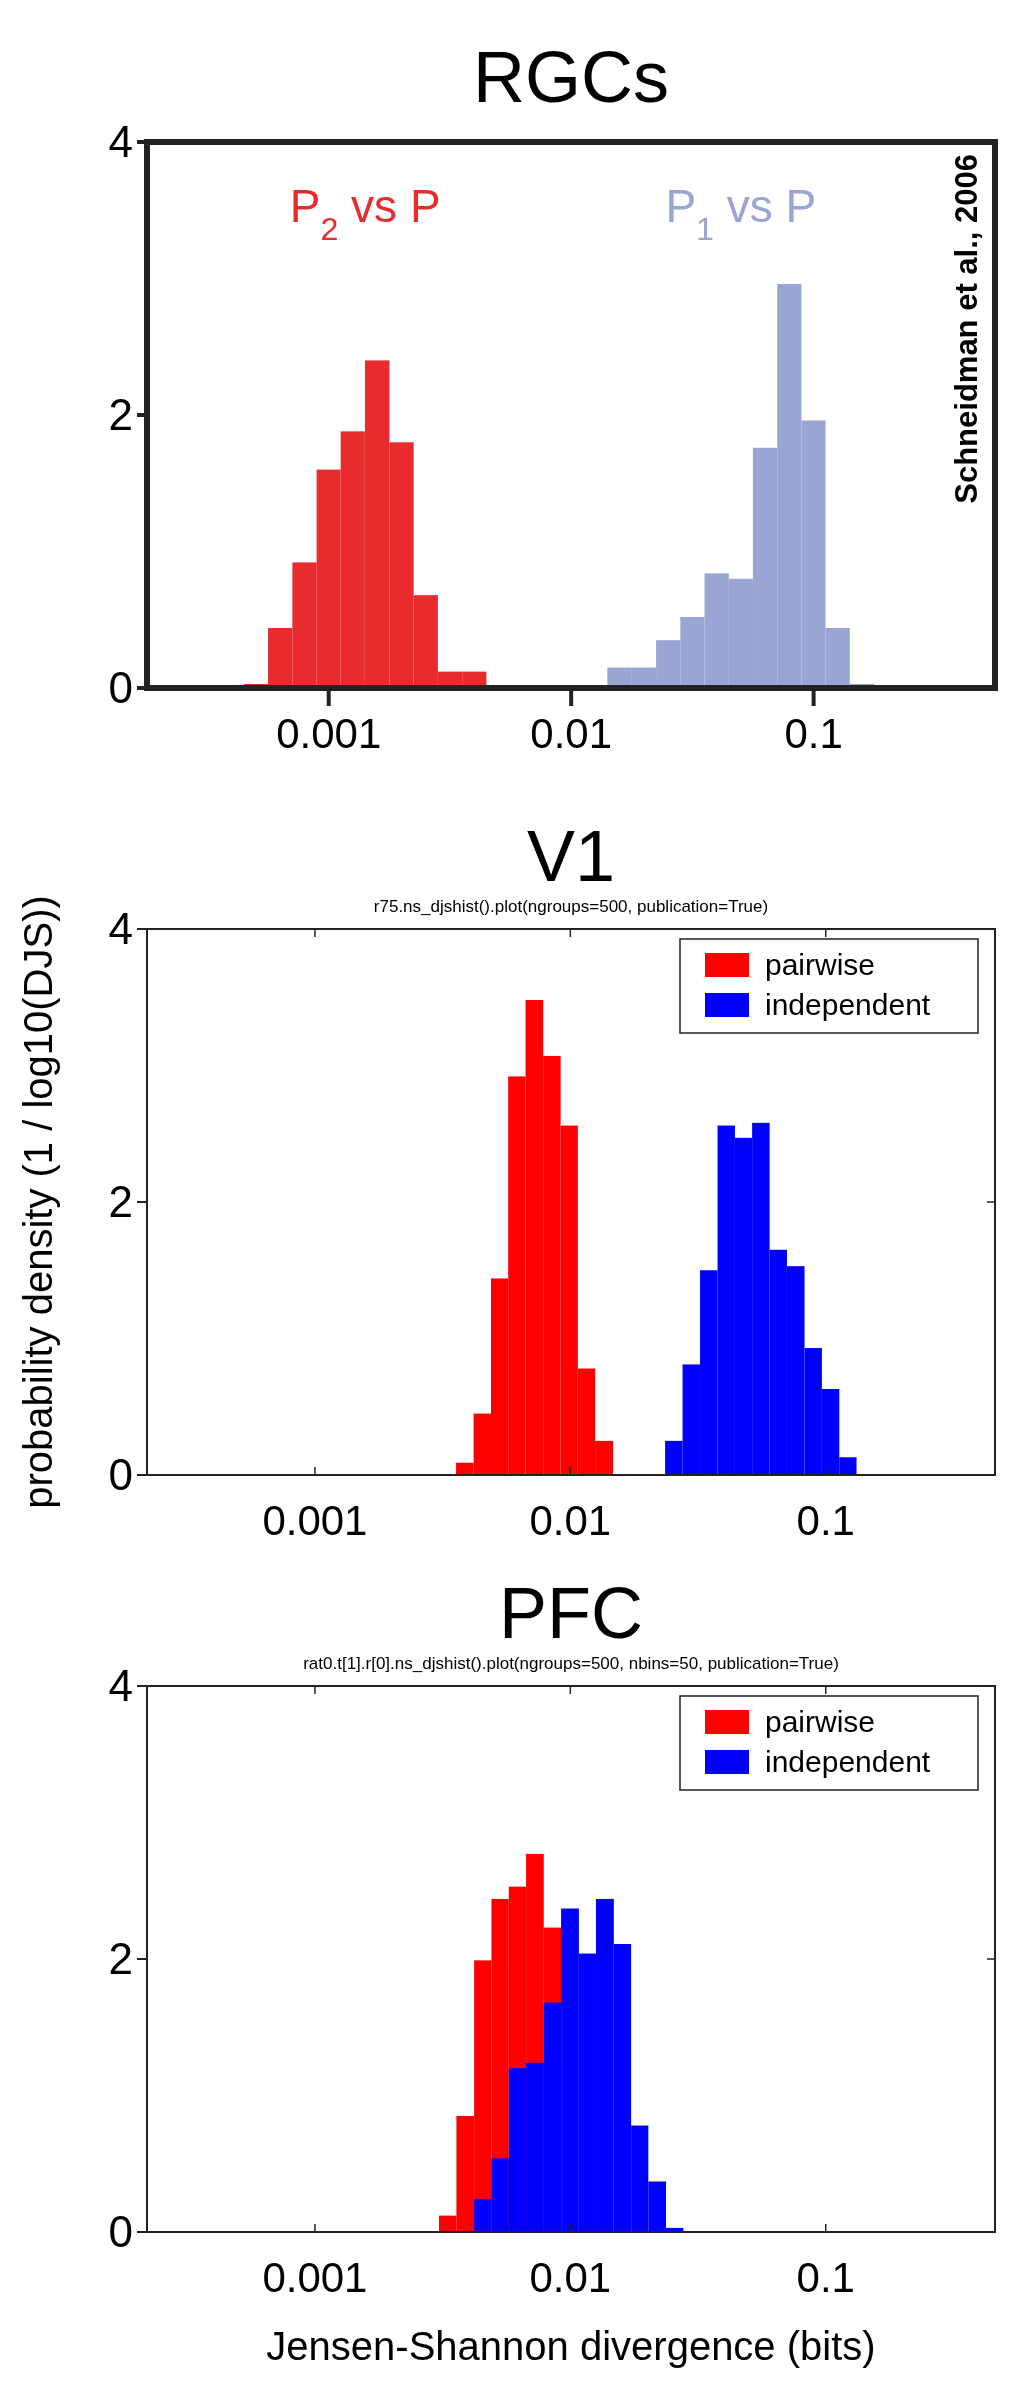 The width and height of the screenshot is (1015, 2384). What do you see at coordinates (571, 1663) in the screenshot?
I see `chart-subtitle: rat0.t[1].r[0].ns_djshist().plot(ngroups=500, nbins=50, publication=True)` at bounding box center [571, 1663].